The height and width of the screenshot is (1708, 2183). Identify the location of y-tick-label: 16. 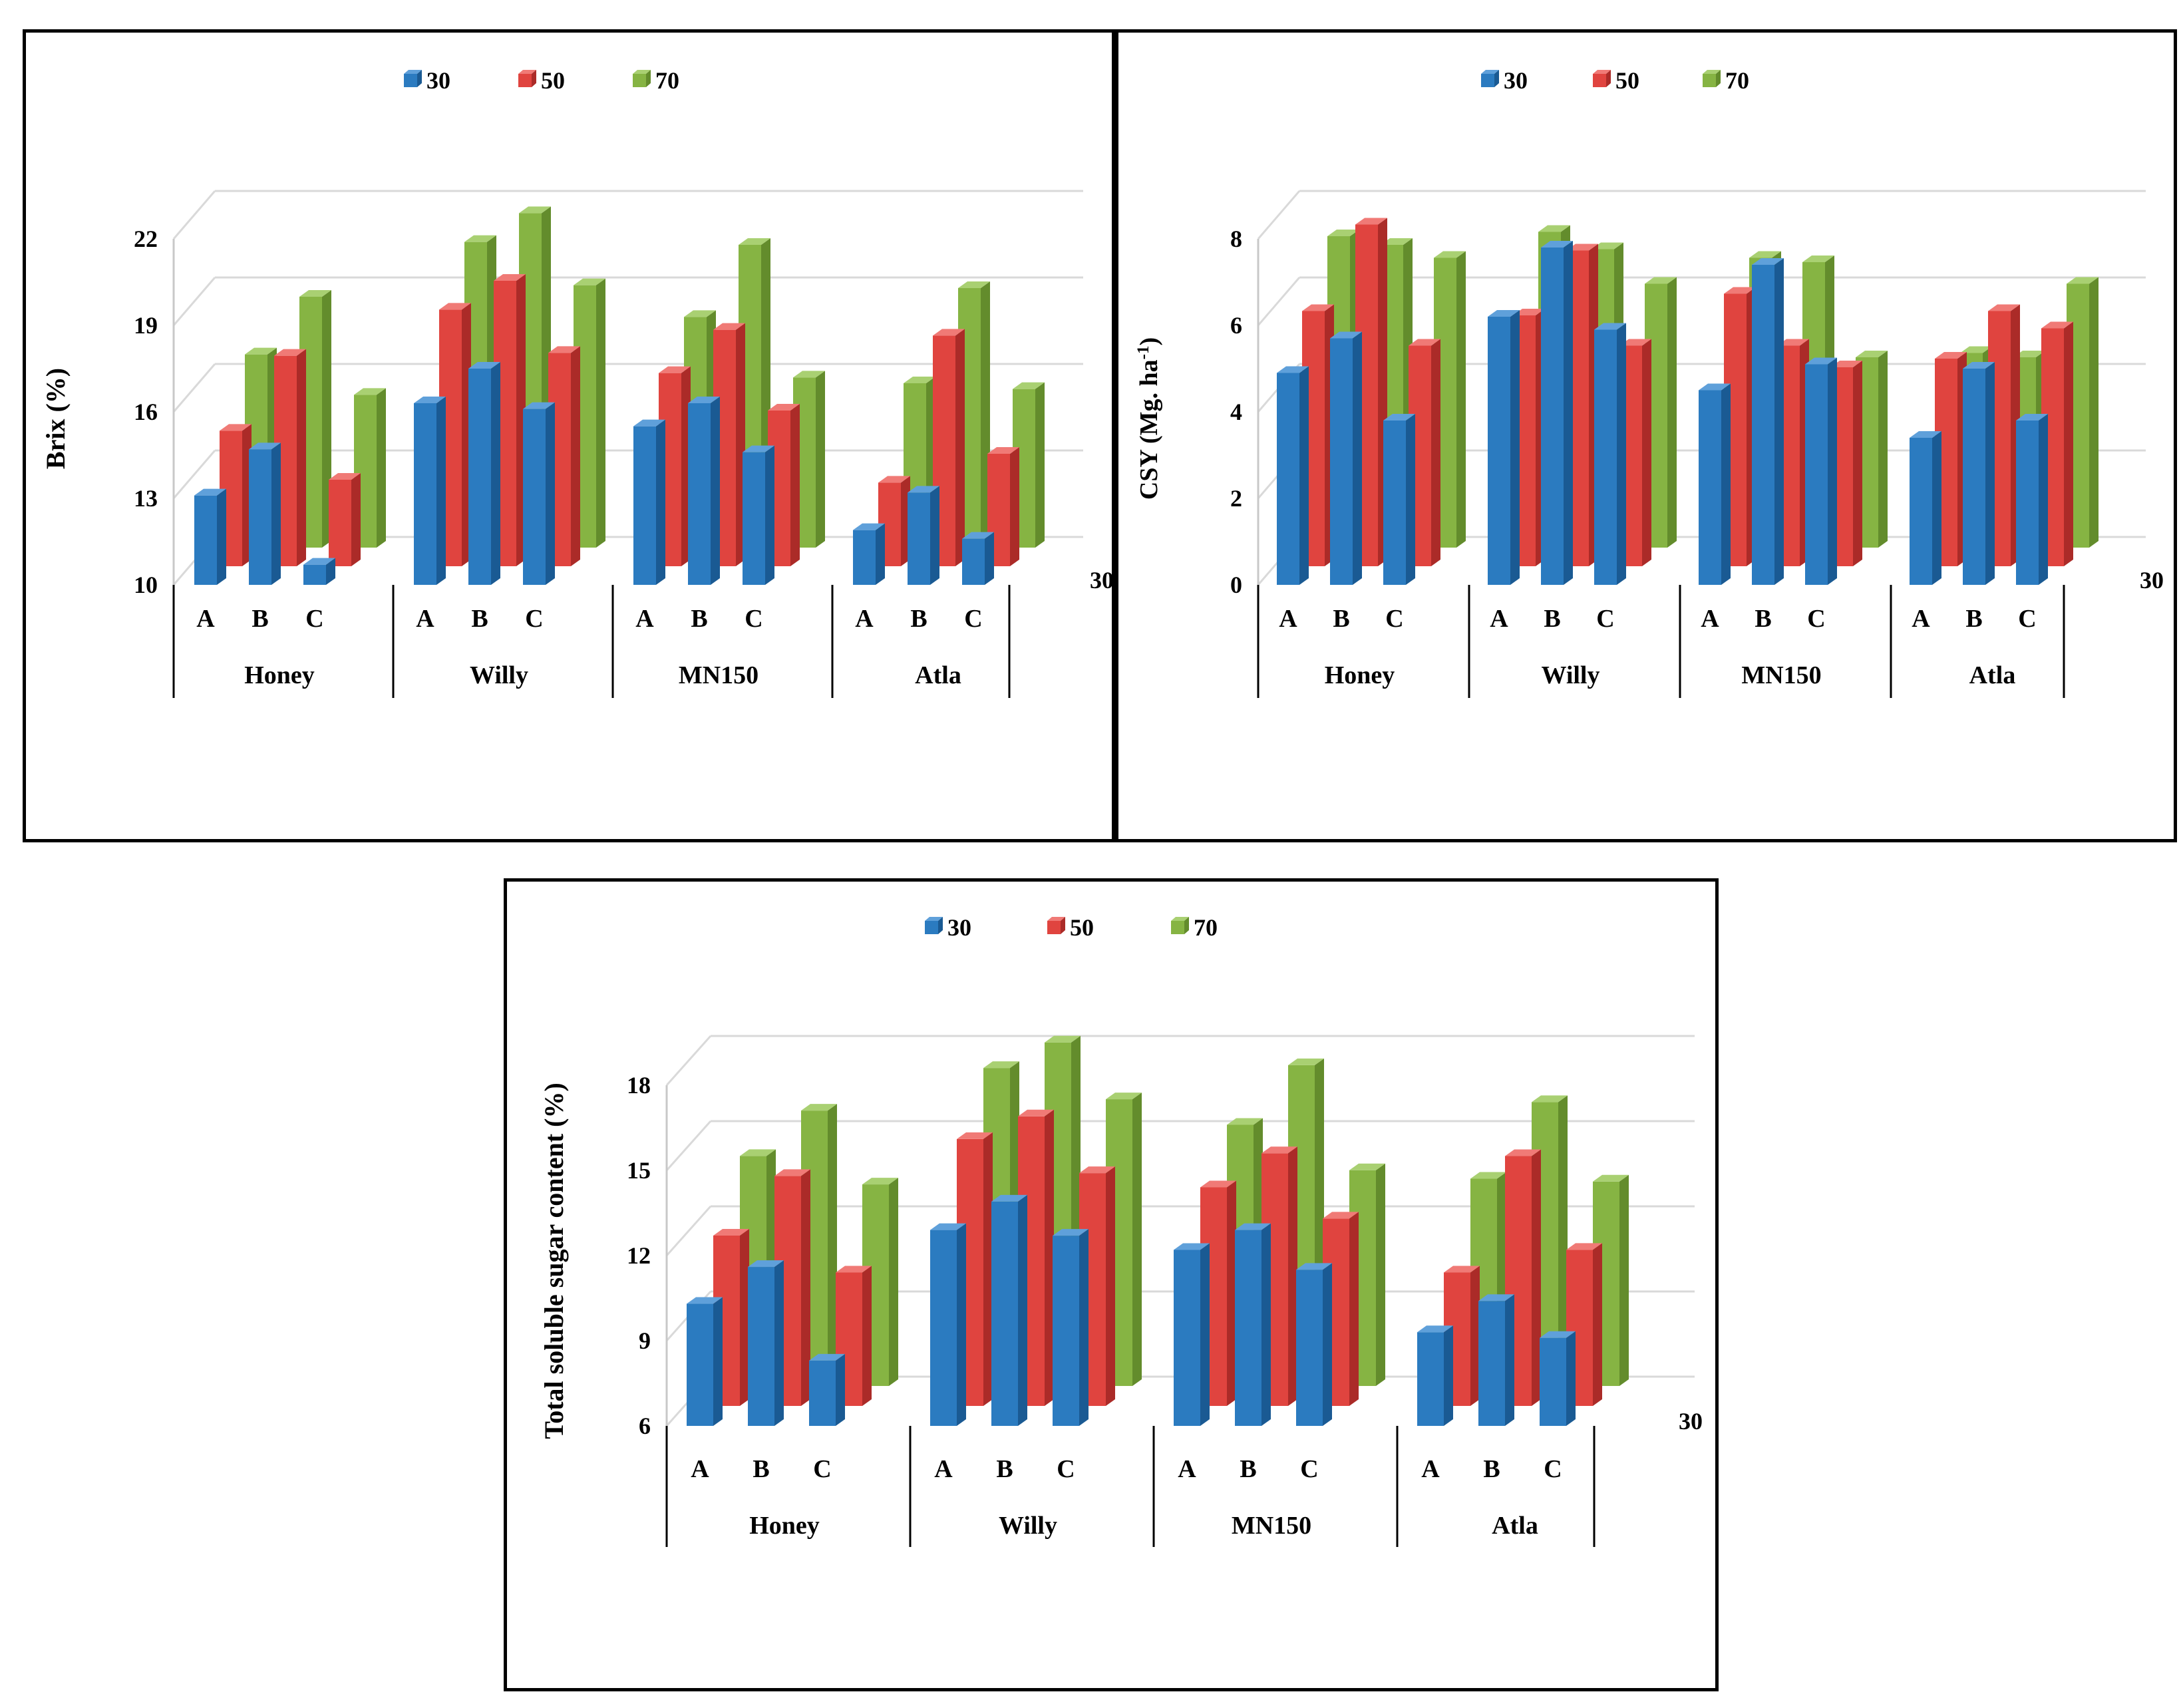
(146, 412).